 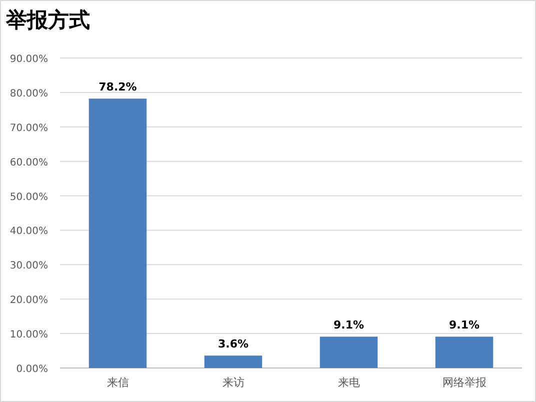 What do you see at coordinates (29, 335) in the screenshot?
I see `y-tick-label: 10.00%` at bounding box center [29, 335].